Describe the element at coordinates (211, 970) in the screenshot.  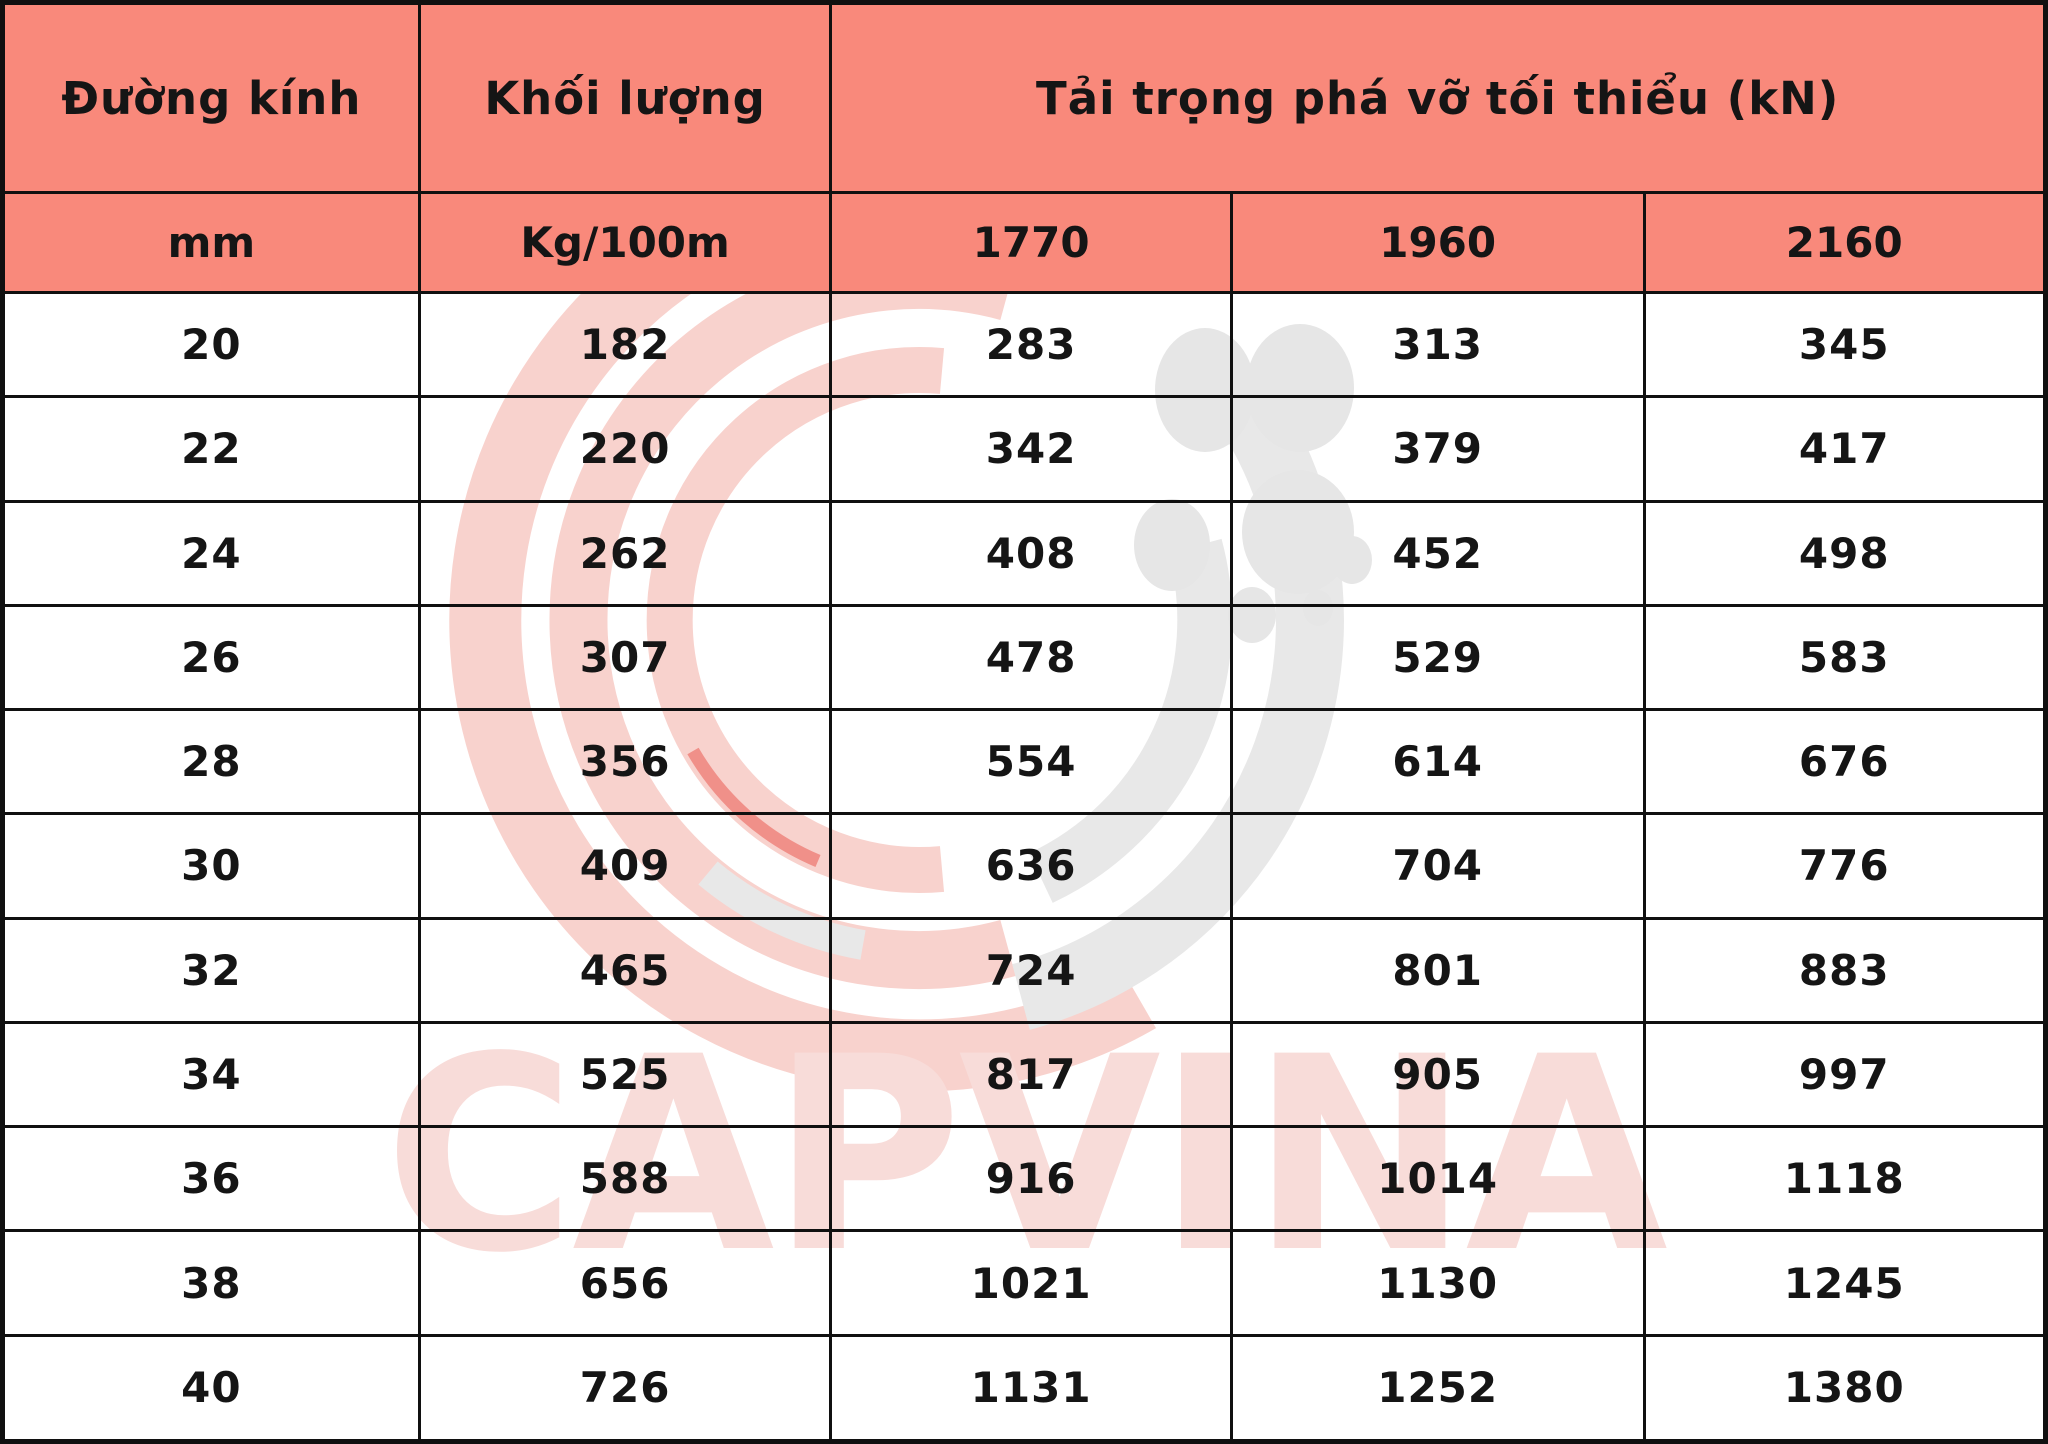
I see `table-cell: 32` at that location.